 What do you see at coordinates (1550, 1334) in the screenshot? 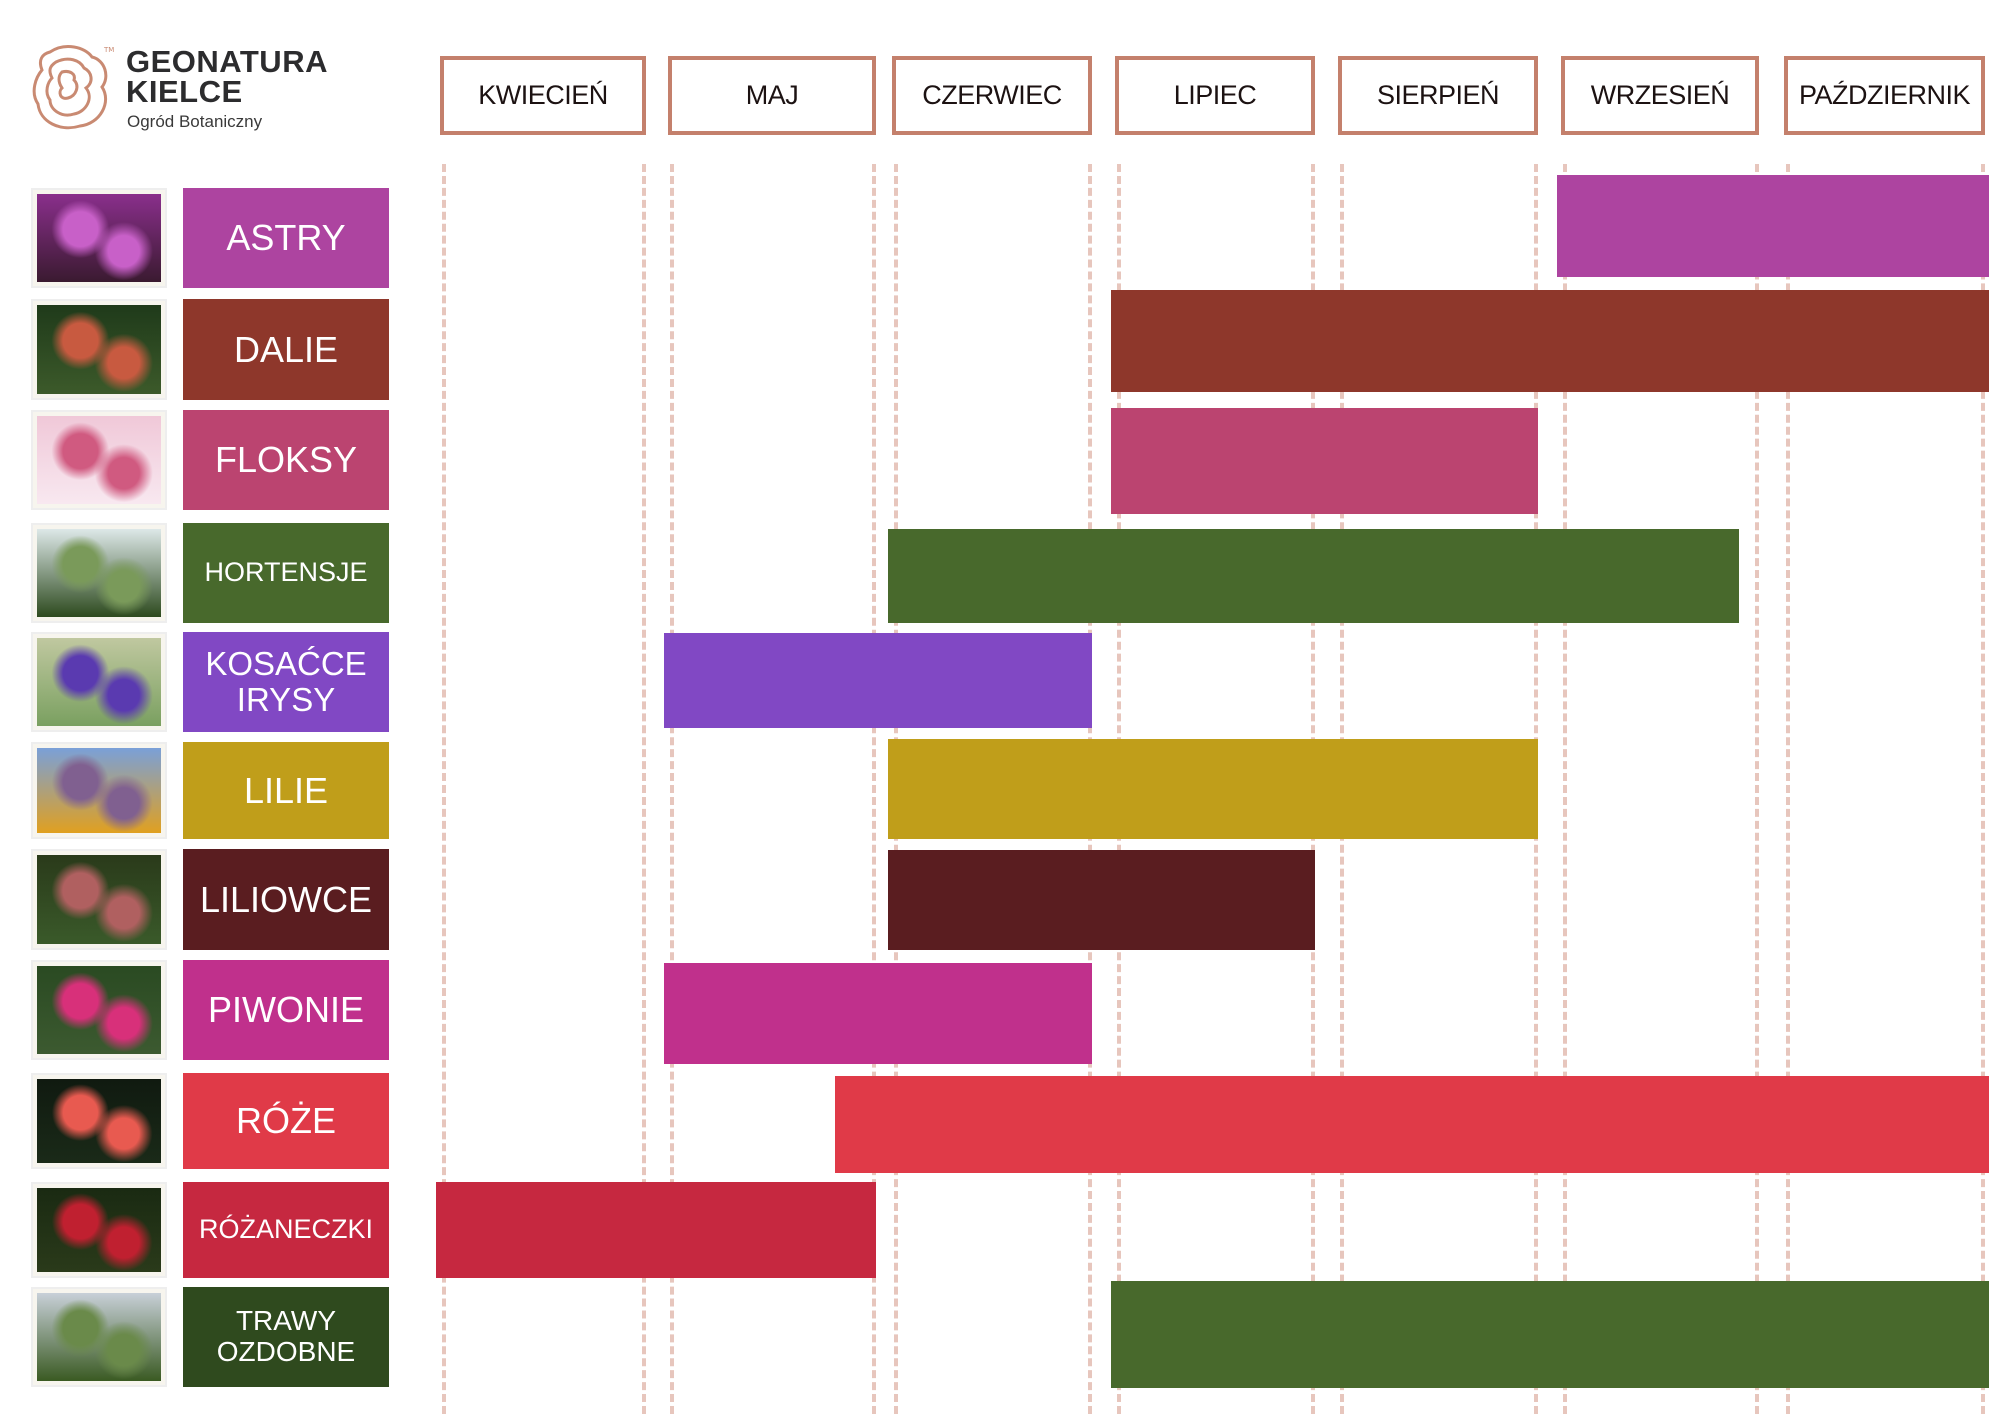
I see `bloom-bar-trawy-ozdobne` at bounding box center [1550, 1334].